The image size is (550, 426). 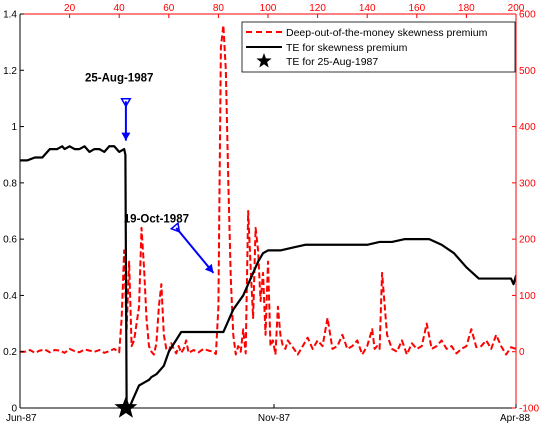 What do you see at coordinates (195, 250) in the screenshot?
I see `annotation-arrow-shaft` at bounding box center [195, 250].